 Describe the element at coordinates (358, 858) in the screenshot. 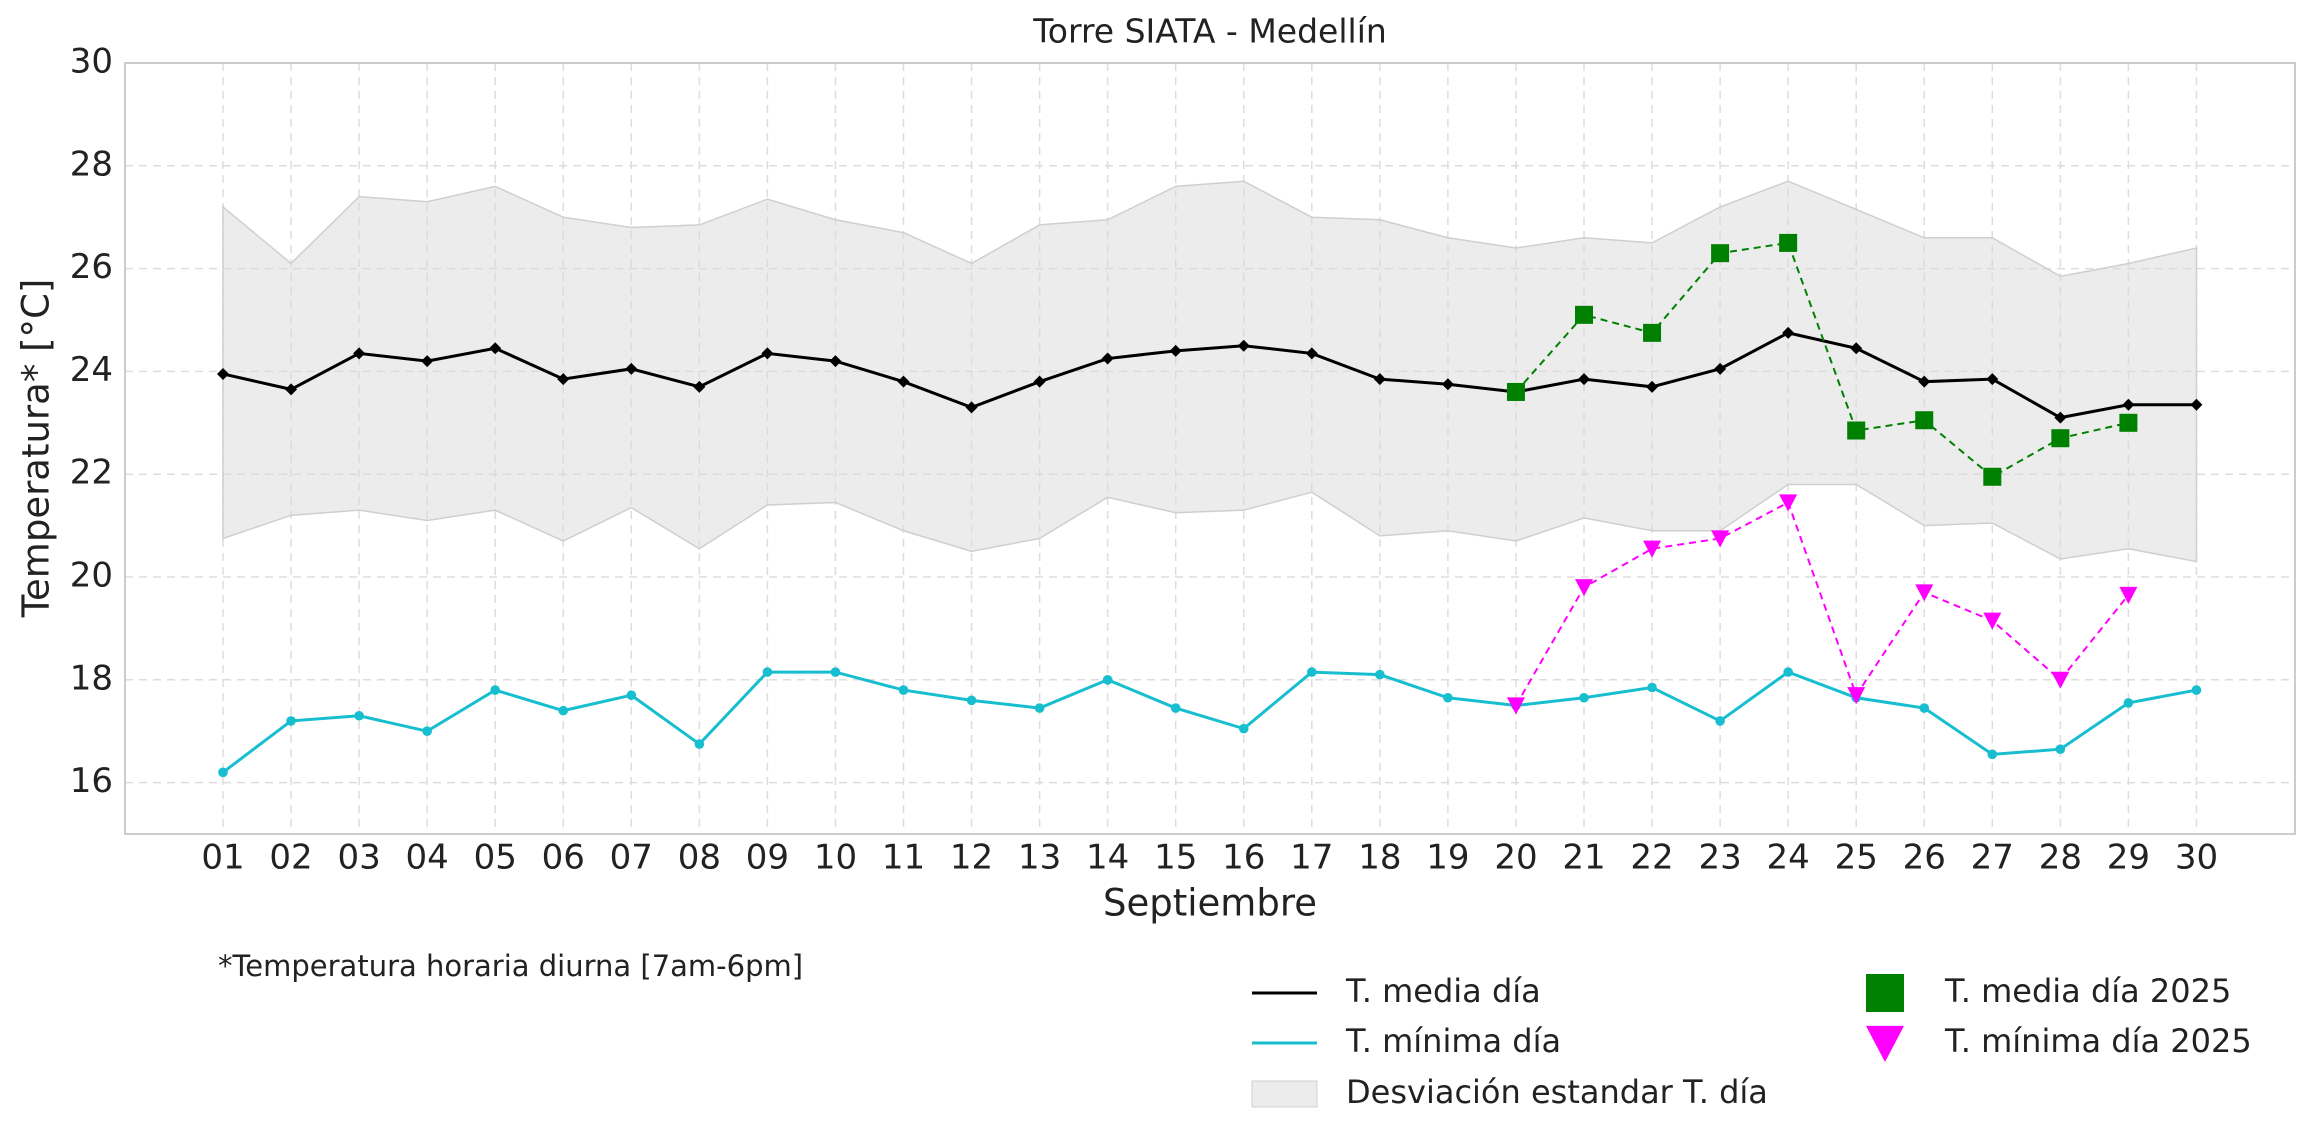

I see `x-tick-label: 03` at that location.